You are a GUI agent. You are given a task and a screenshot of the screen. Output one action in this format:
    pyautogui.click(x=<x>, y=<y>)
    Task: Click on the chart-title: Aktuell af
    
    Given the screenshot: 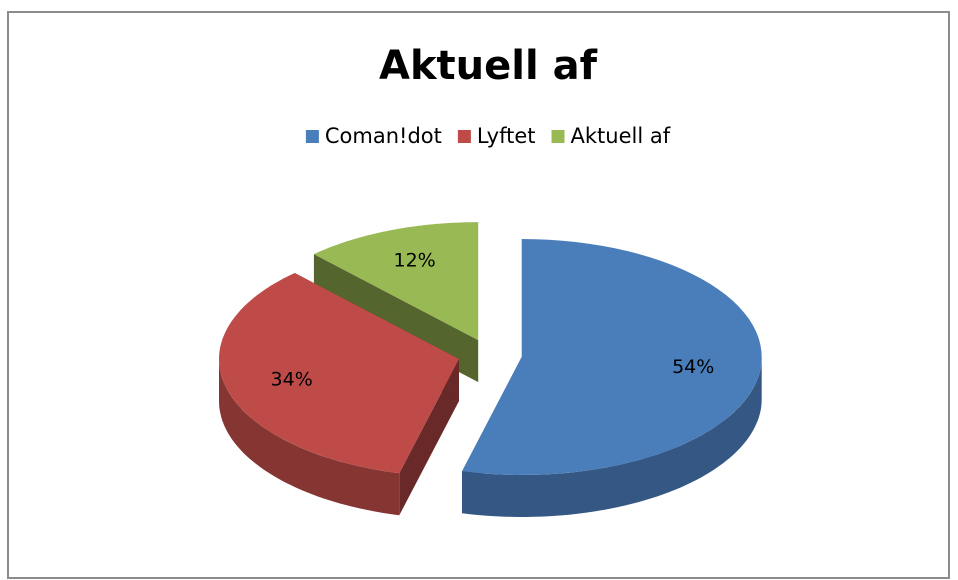 What is the action you would take?
    pyautogui.click(x=488, y=66)
    